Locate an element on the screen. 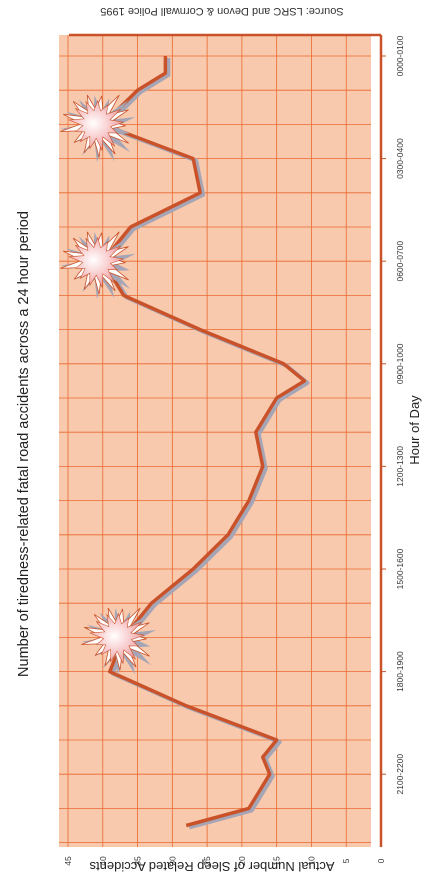 The image size is (443, 888). x-axis-title: Hour of Day is located at coordinates (414, 430).